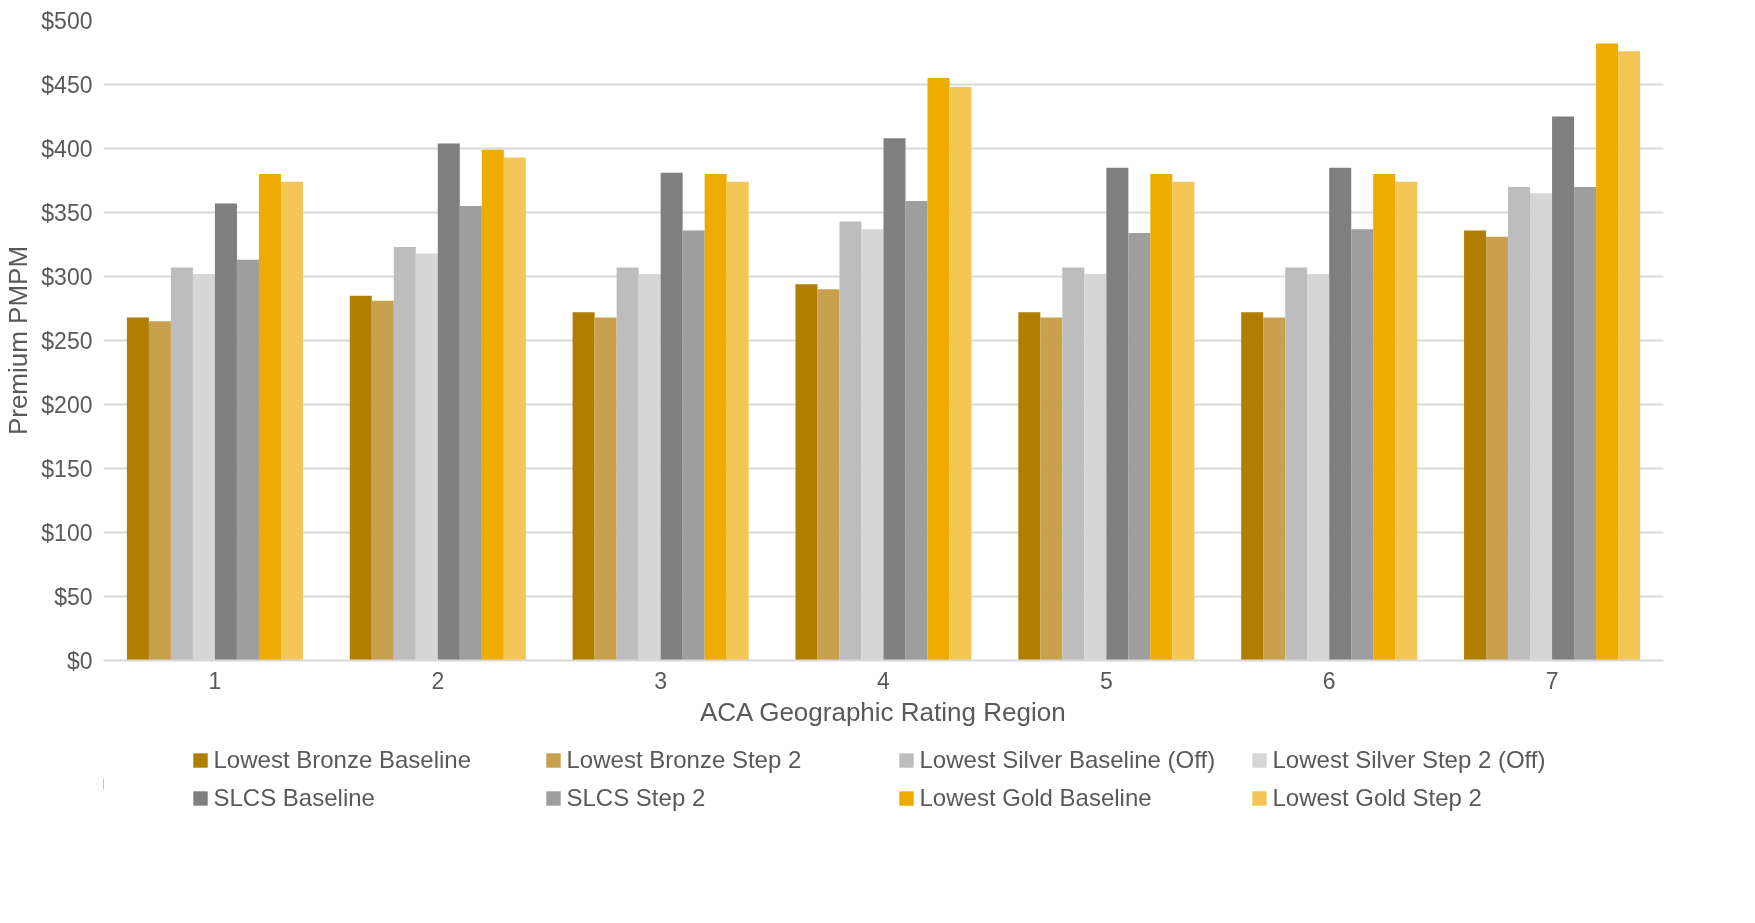  What do you see at coordinates (1552, 680) in the screenshot?
I see `x-tick-label: 7` at bounding box center [1552, 680].